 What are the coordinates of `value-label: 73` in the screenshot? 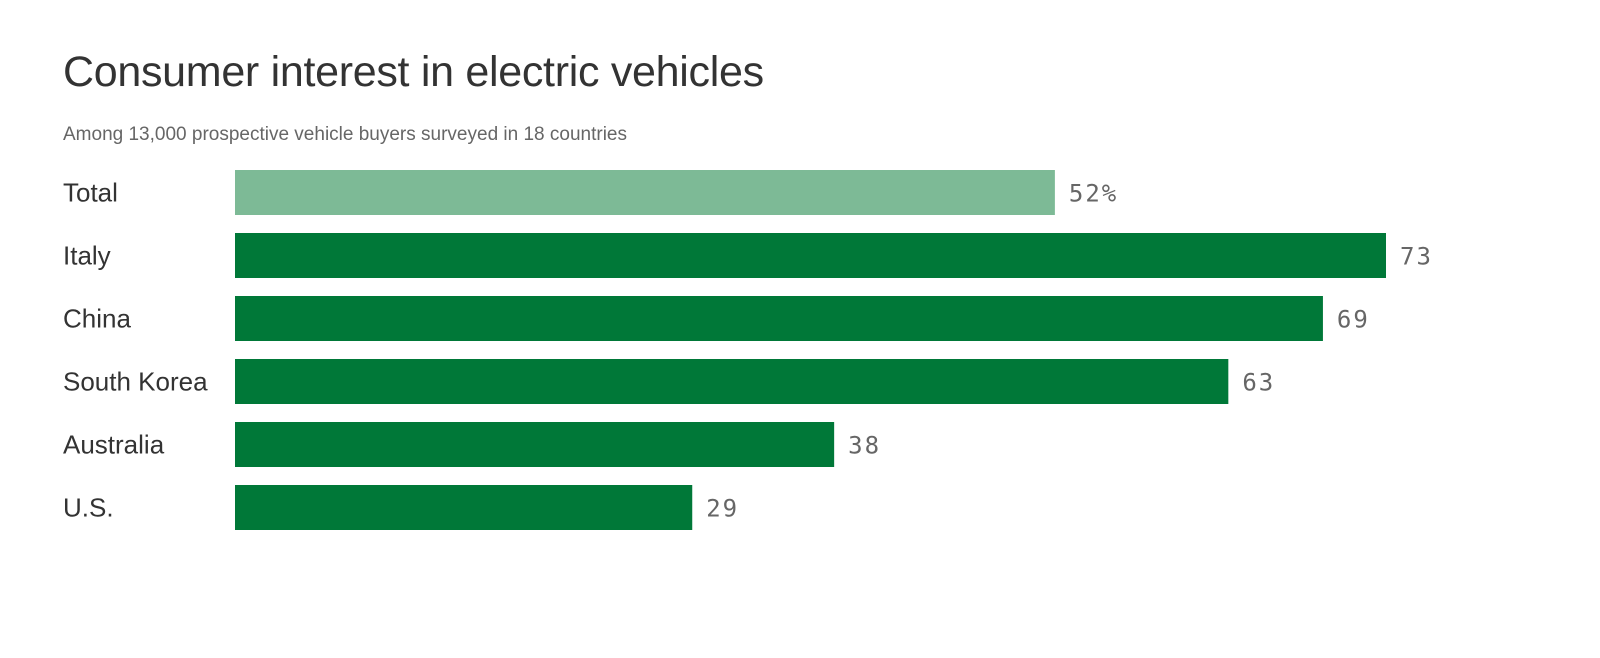 It's located at (1416, 257).